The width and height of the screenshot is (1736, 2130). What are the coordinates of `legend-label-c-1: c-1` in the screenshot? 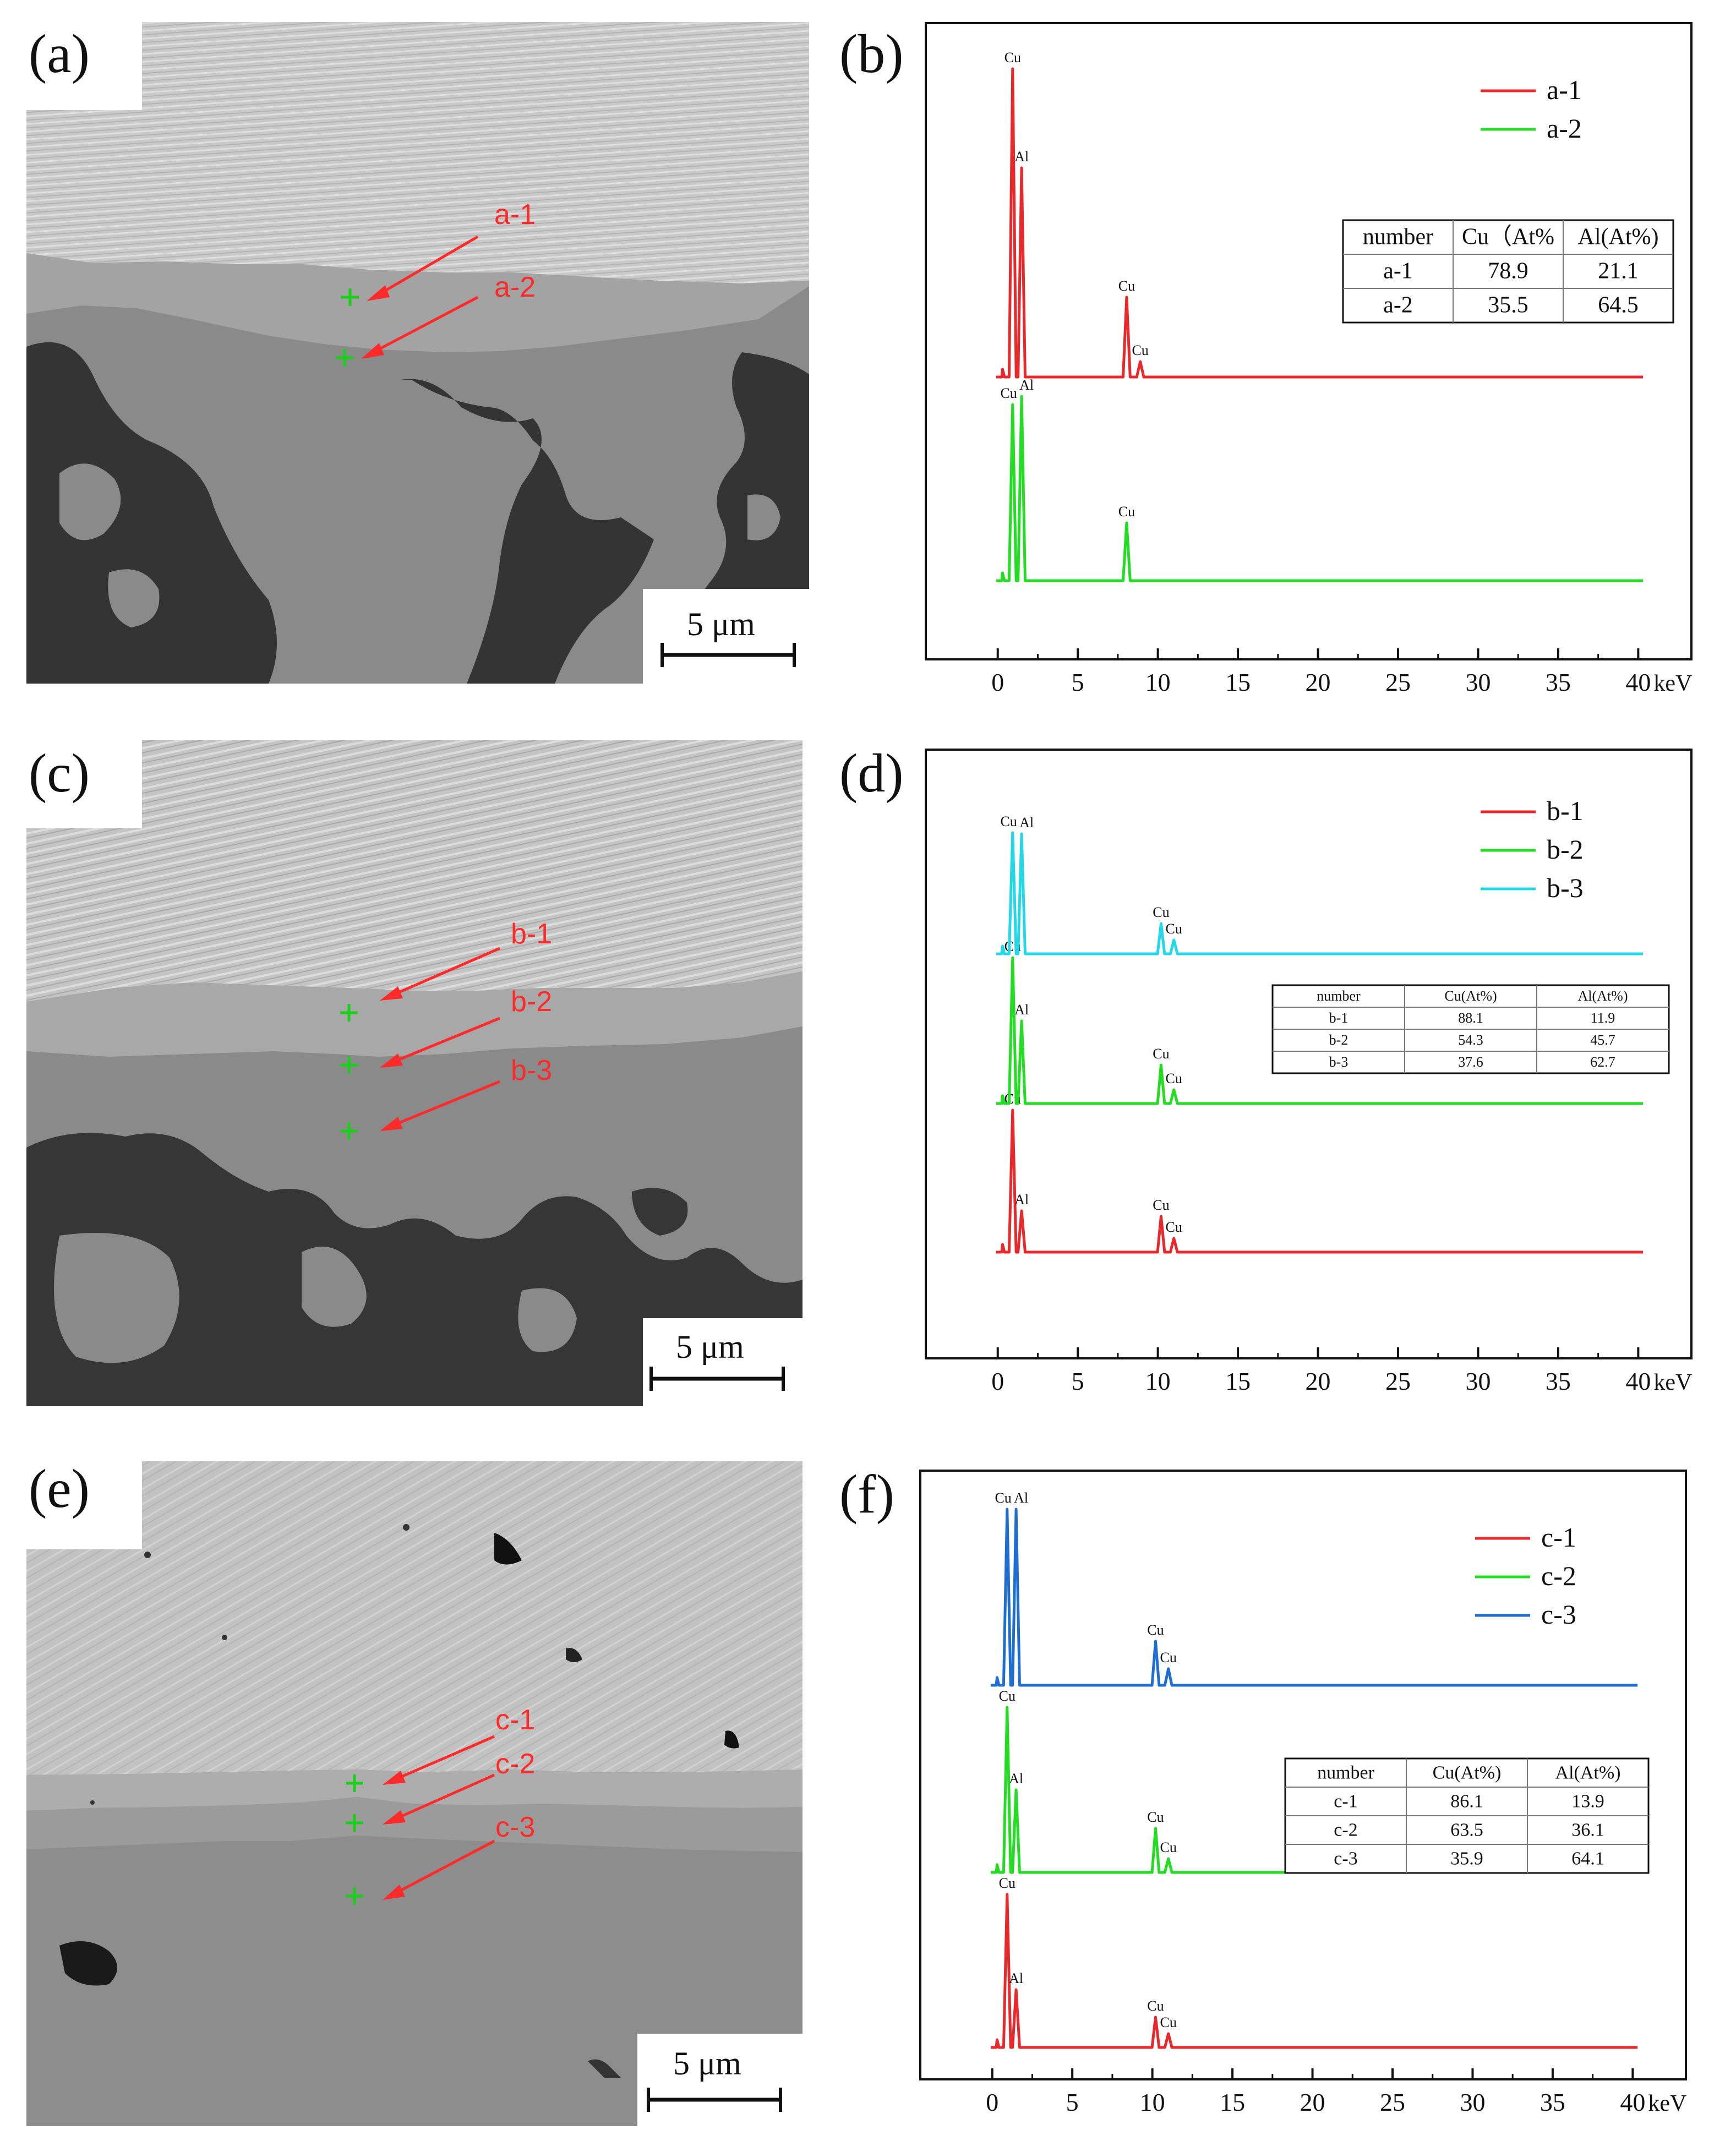 It's located at (1559, 1537).